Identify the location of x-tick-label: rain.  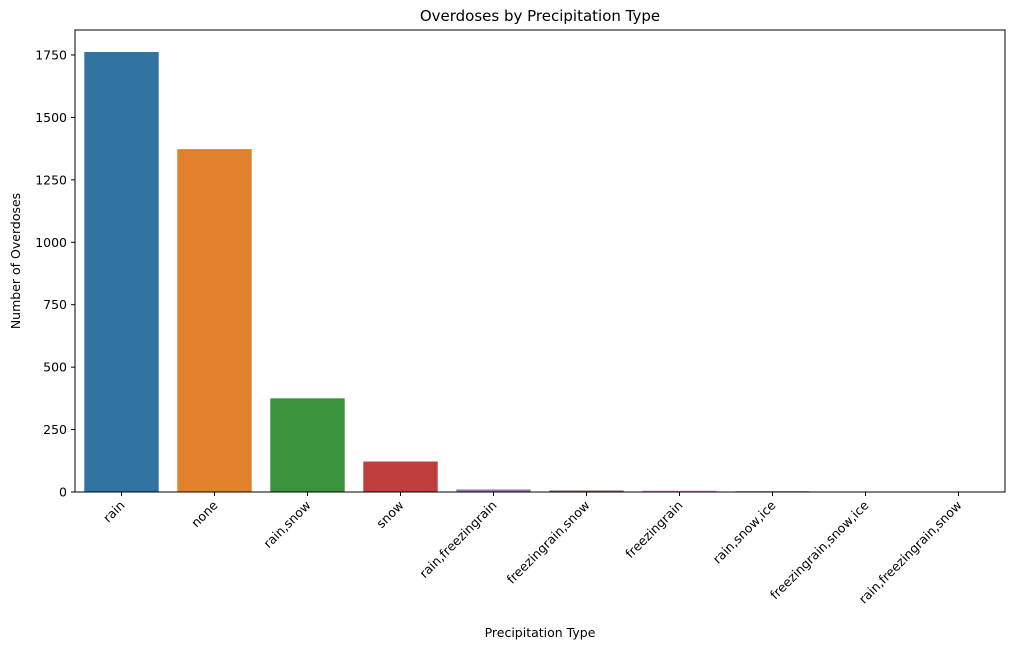
(114, 512).